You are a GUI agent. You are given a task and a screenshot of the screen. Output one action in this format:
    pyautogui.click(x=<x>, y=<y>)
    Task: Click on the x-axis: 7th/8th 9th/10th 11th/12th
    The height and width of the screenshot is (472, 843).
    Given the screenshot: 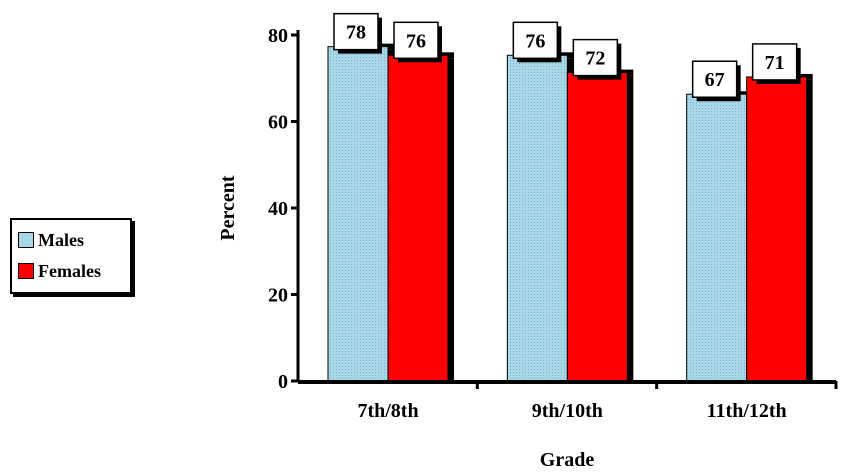 What is the action you would take?
    pyautogui.click(x=568, y=401)
    